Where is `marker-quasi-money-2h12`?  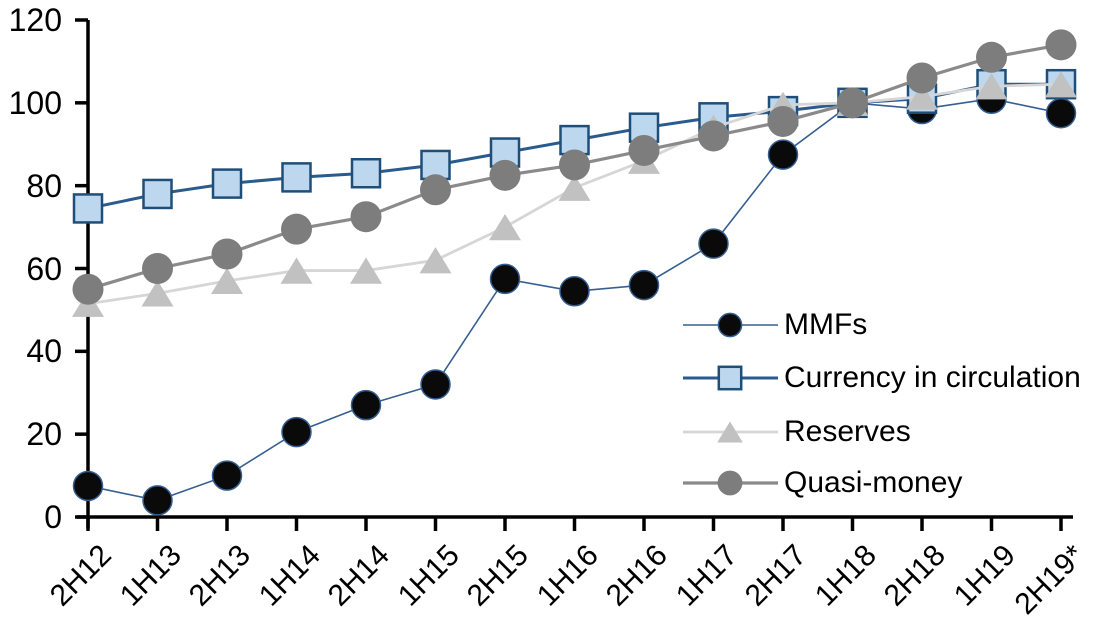 marker-quasi-money-2h12 is located at coordinates (88, 289).